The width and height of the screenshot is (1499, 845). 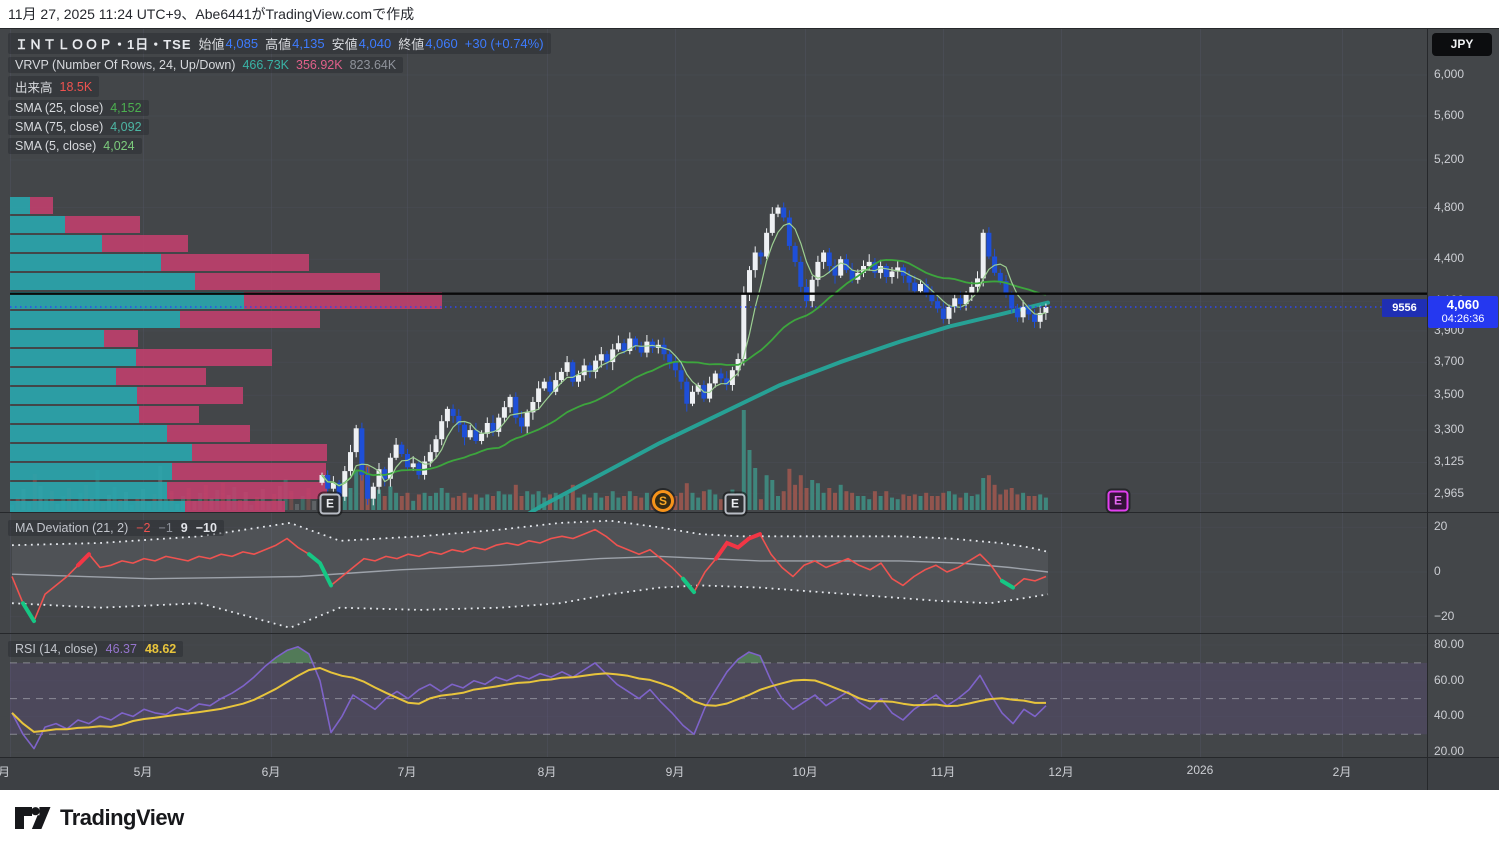 What do you see at coordinates (1449, 492) in the screenshot?
I see `price-tick: 2,965` at bounding box center [1449, 492].